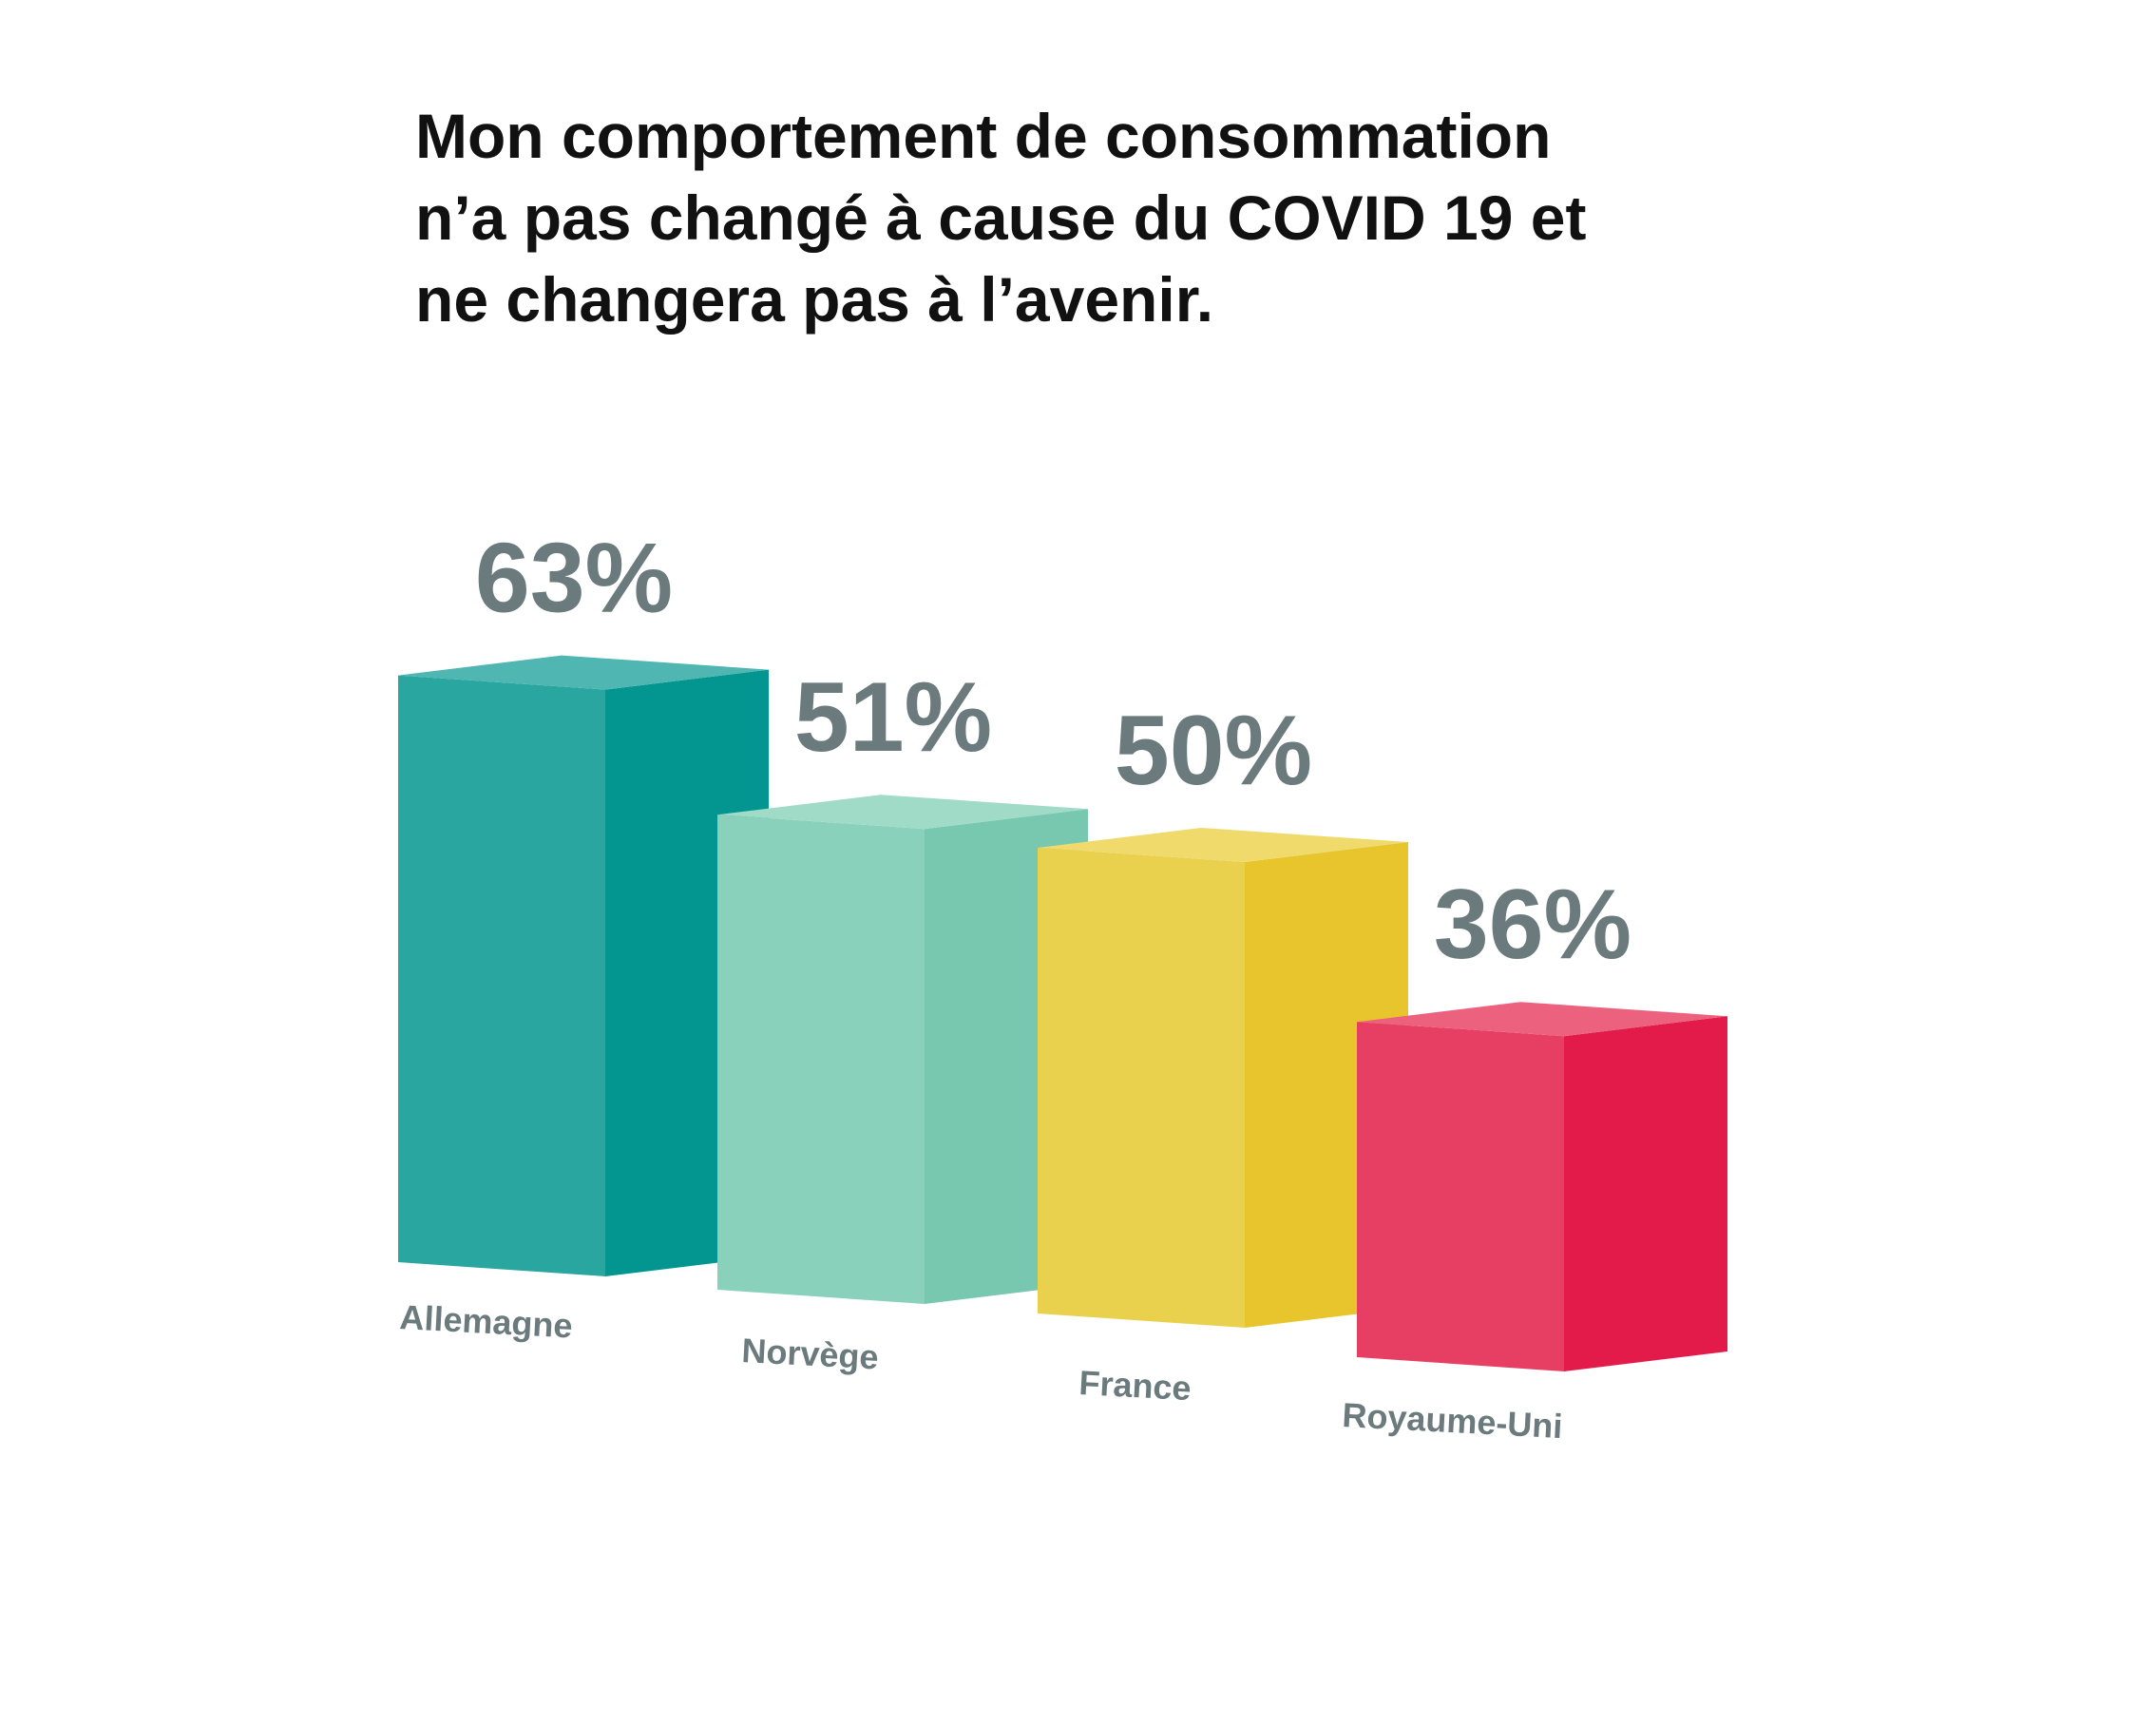 The image size is (2156, 1725). Describe the element at coordinates (574, 579) in the screenshot. I see `value-label-1: 63%` at that location.